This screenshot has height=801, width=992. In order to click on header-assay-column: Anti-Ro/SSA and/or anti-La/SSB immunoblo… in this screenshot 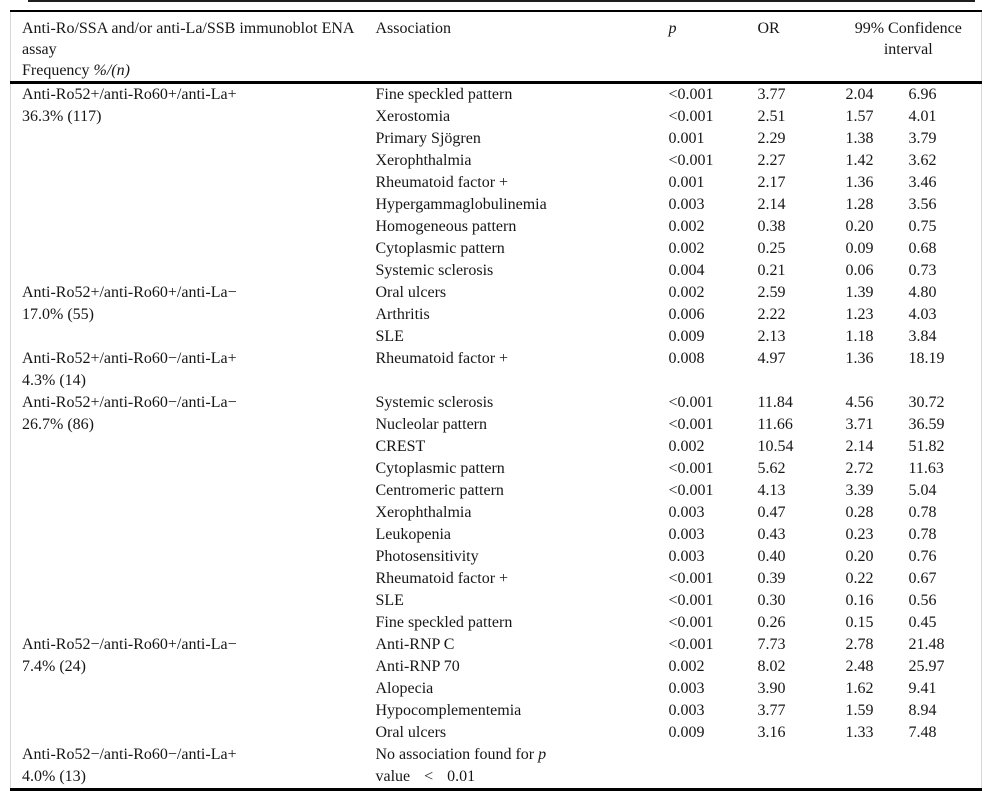, I will do `click(193, 47)`.